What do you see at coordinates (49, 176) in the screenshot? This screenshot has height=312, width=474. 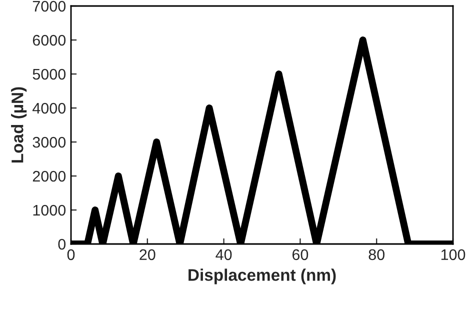 I see `y-tick-label: 2000` at bounding box center [49, 176].